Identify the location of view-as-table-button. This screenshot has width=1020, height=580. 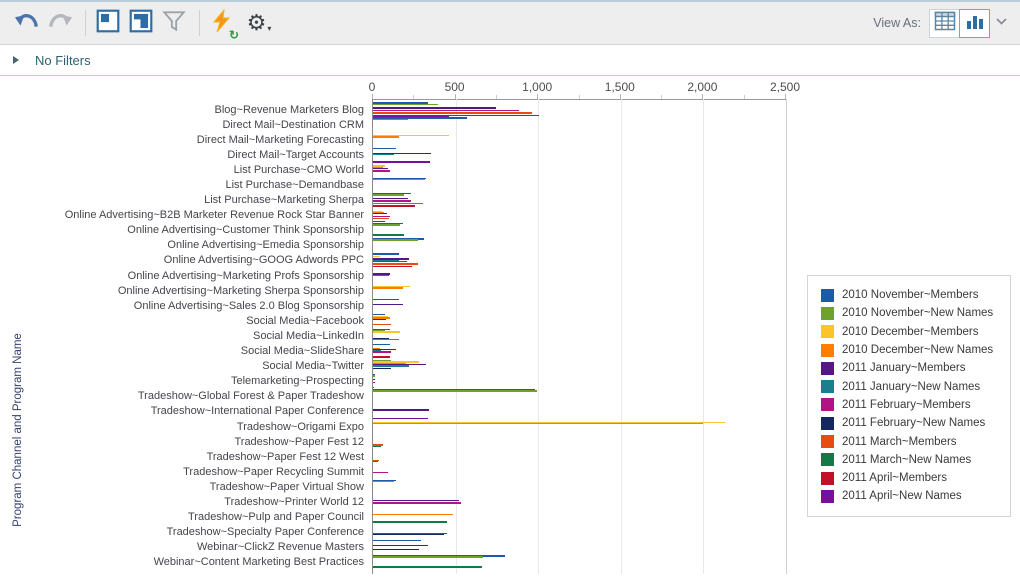
(944, 23).